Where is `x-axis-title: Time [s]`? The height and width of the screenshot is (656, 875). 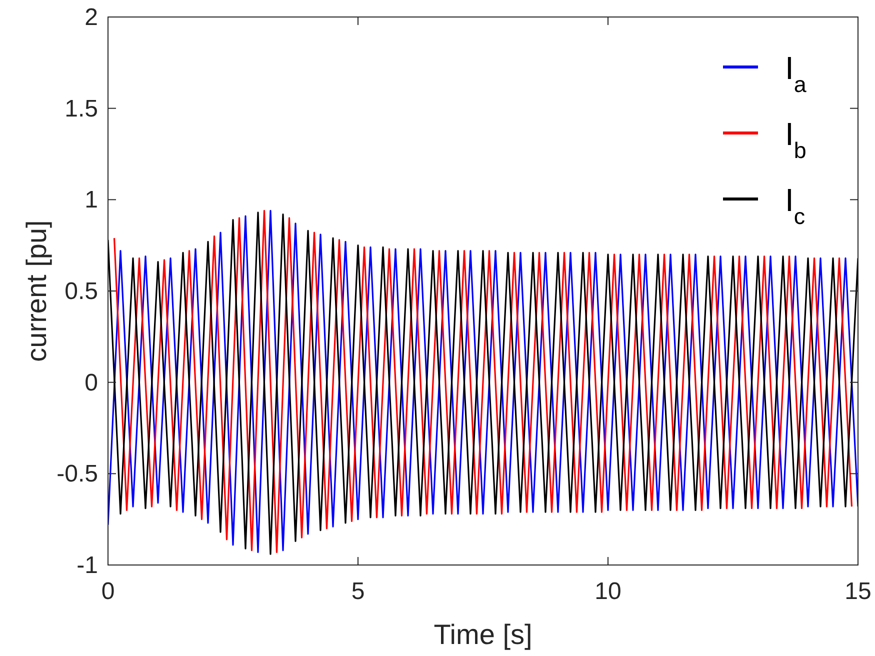 x-axis-title: Time [s] is located at coordinates (483, 634).